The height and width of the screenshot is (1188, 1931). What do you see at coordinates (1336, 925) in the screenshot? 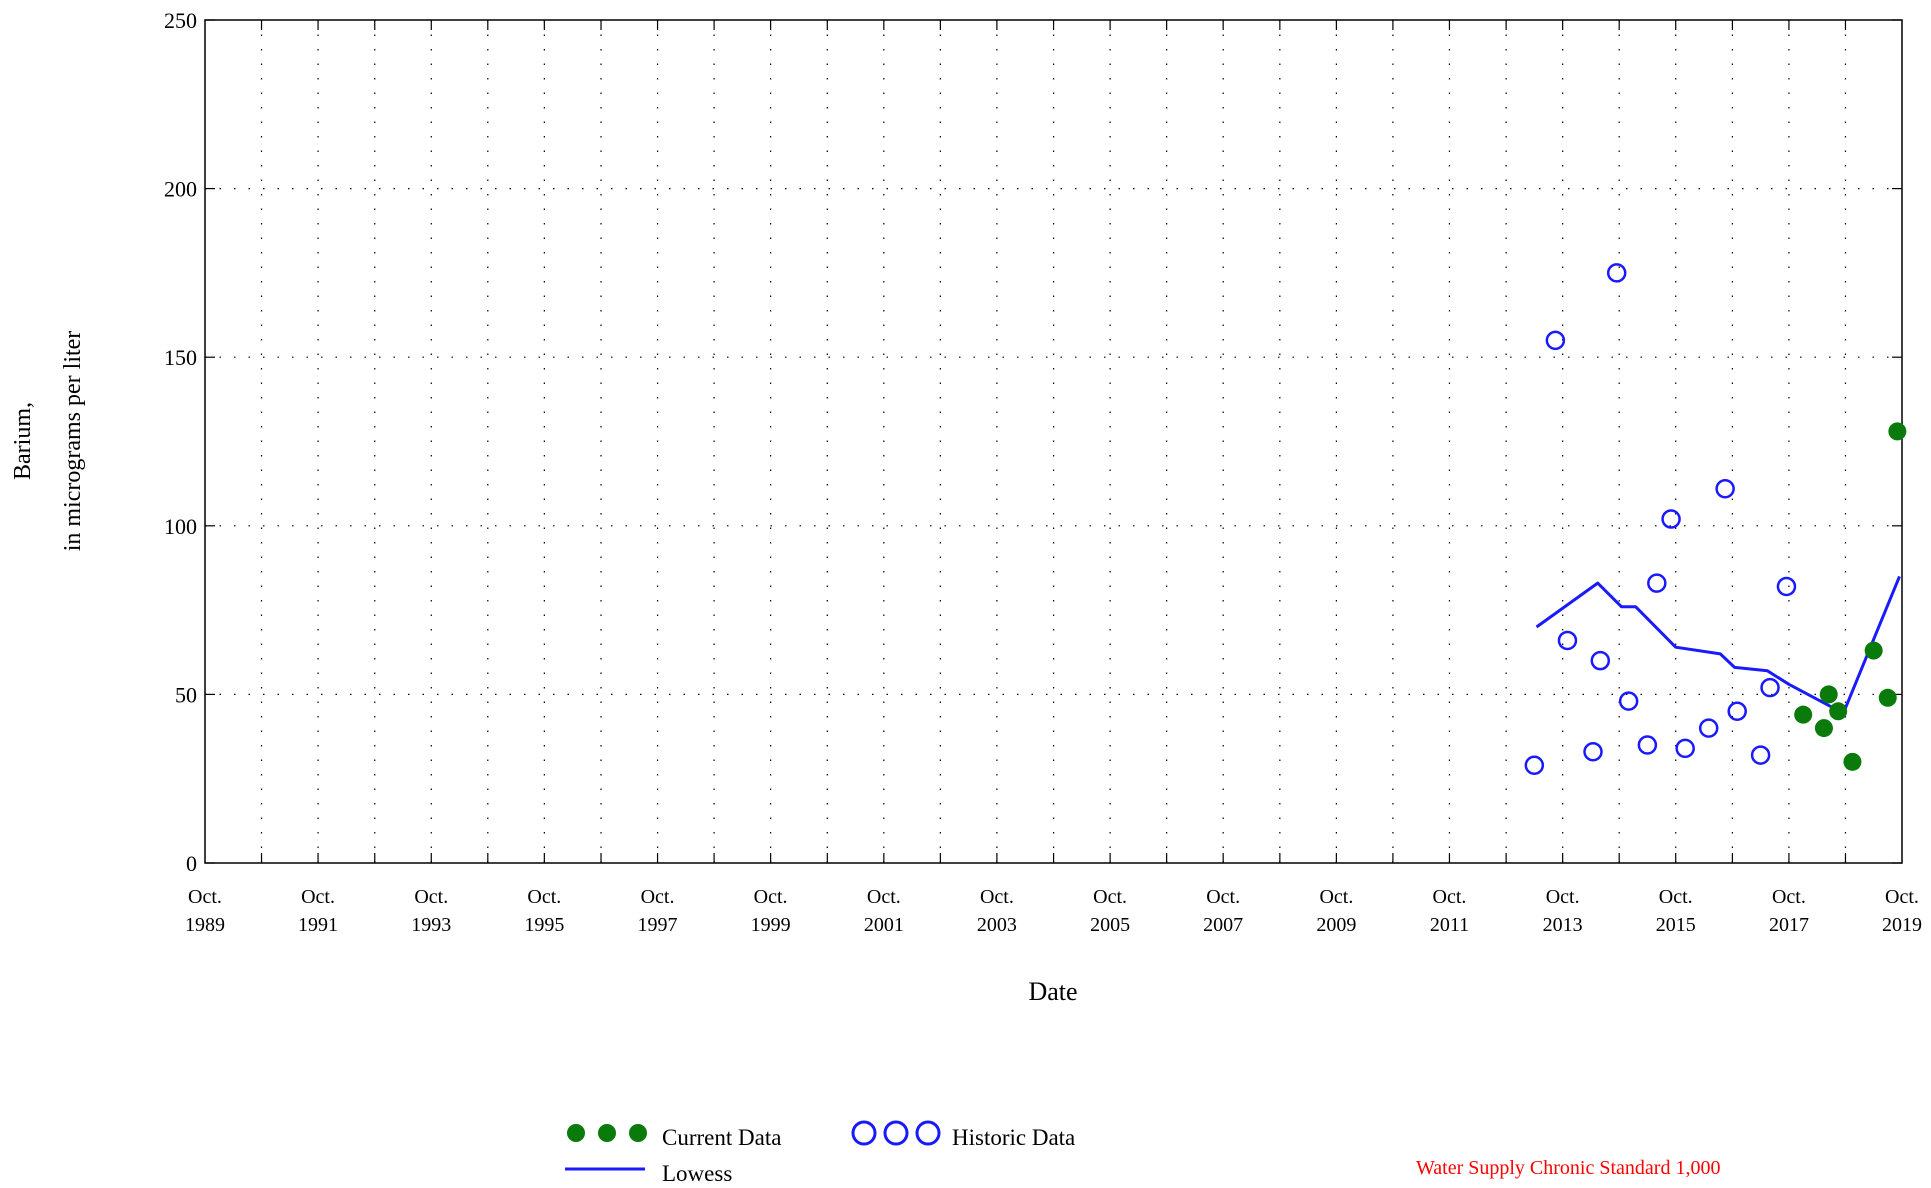
I see `x-tick-label-year: 2009` at bounding box center [1336, 925].